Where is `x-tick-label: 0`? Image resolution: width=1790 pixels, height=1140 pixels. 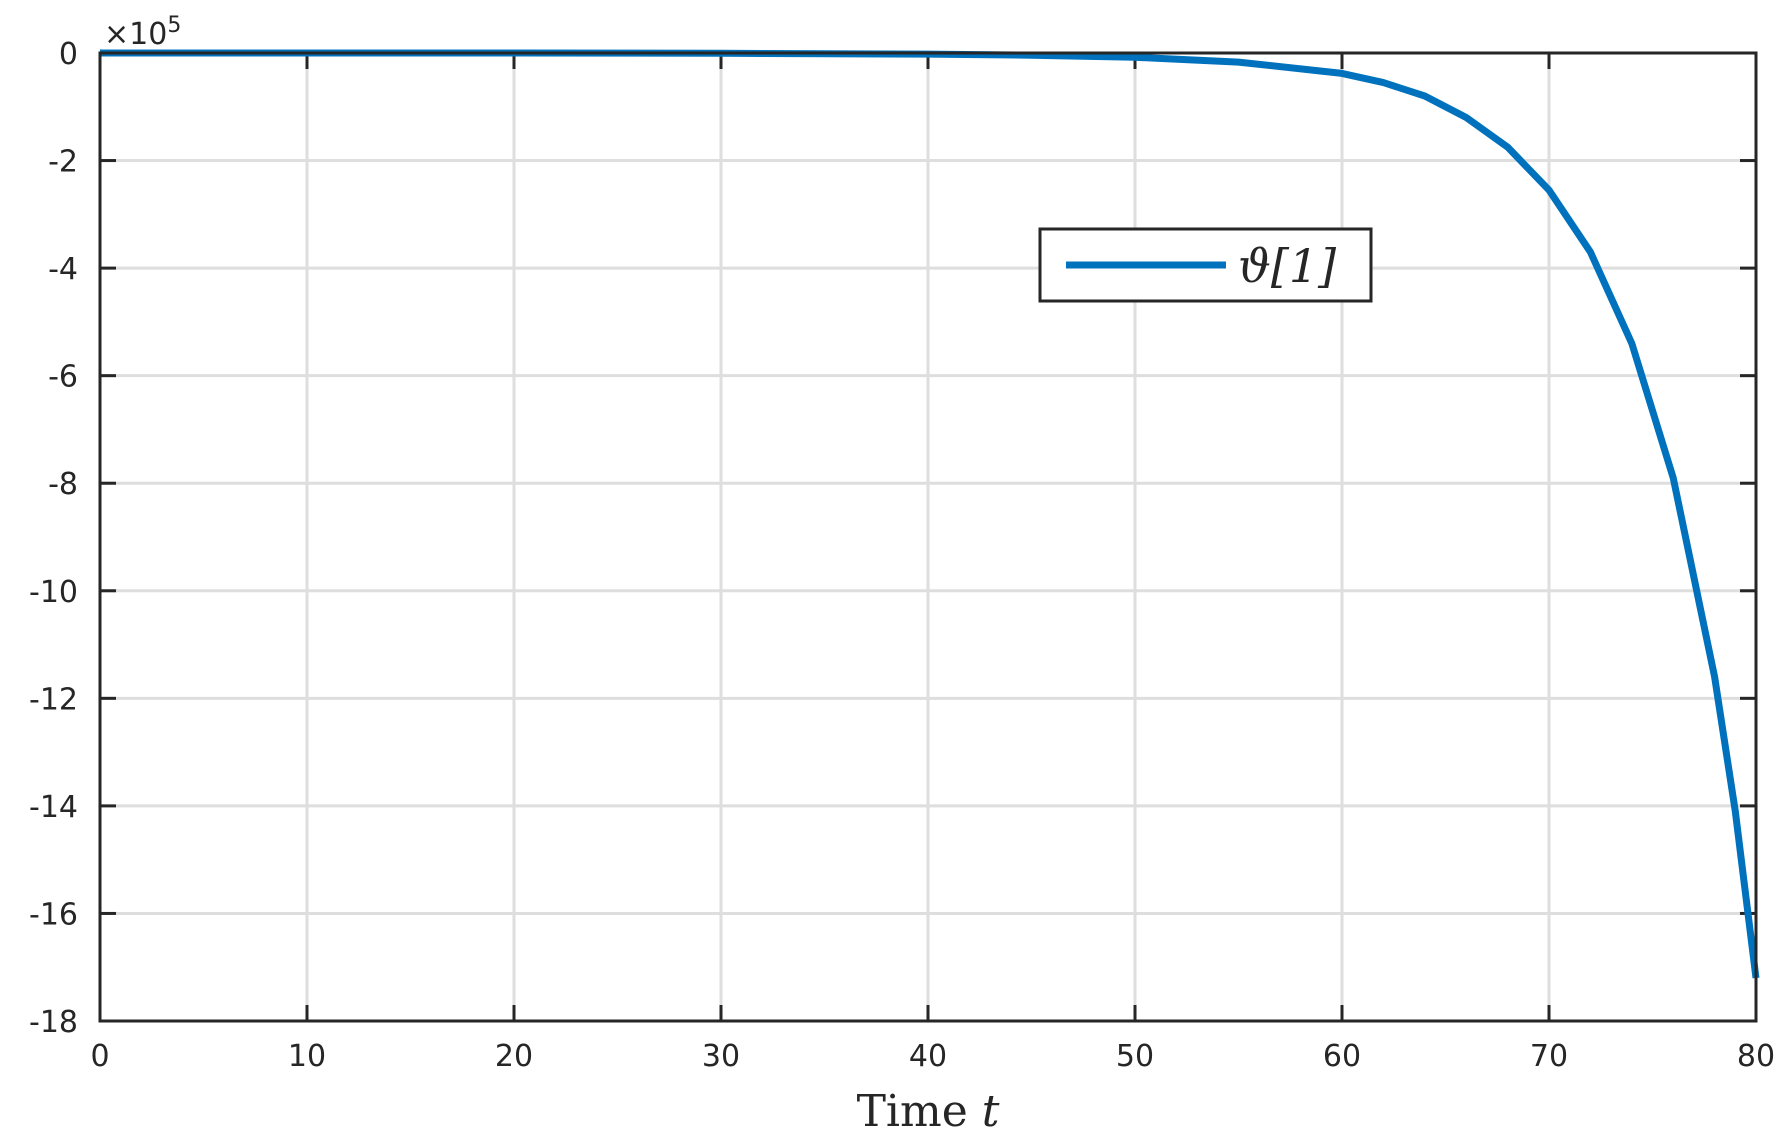 x-tick-label: 0 is located at coordinates (99, 1056).